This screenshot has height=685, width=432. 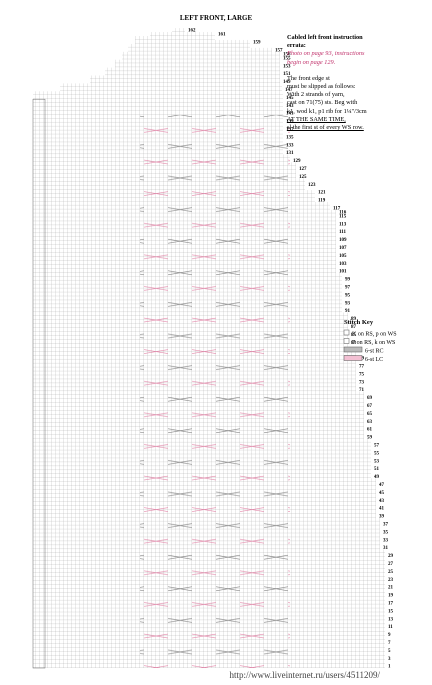 I want to click on row-label: 7, so click(x=389, y=643).